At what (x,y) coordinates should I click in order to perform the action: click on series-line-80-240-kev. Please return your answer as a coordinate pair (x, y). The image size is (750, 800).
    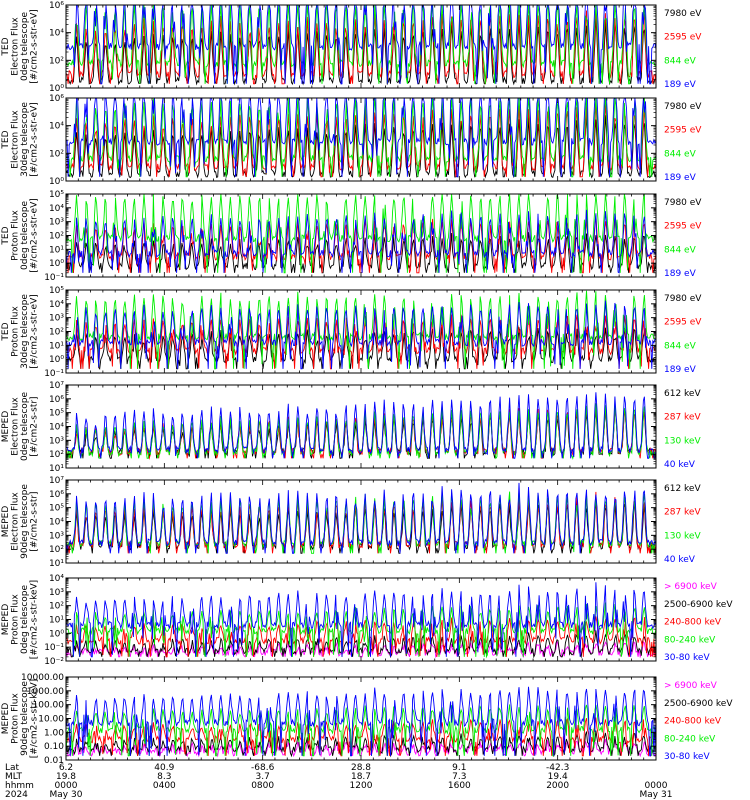
    Looking at the image, I should click on (361, 630).